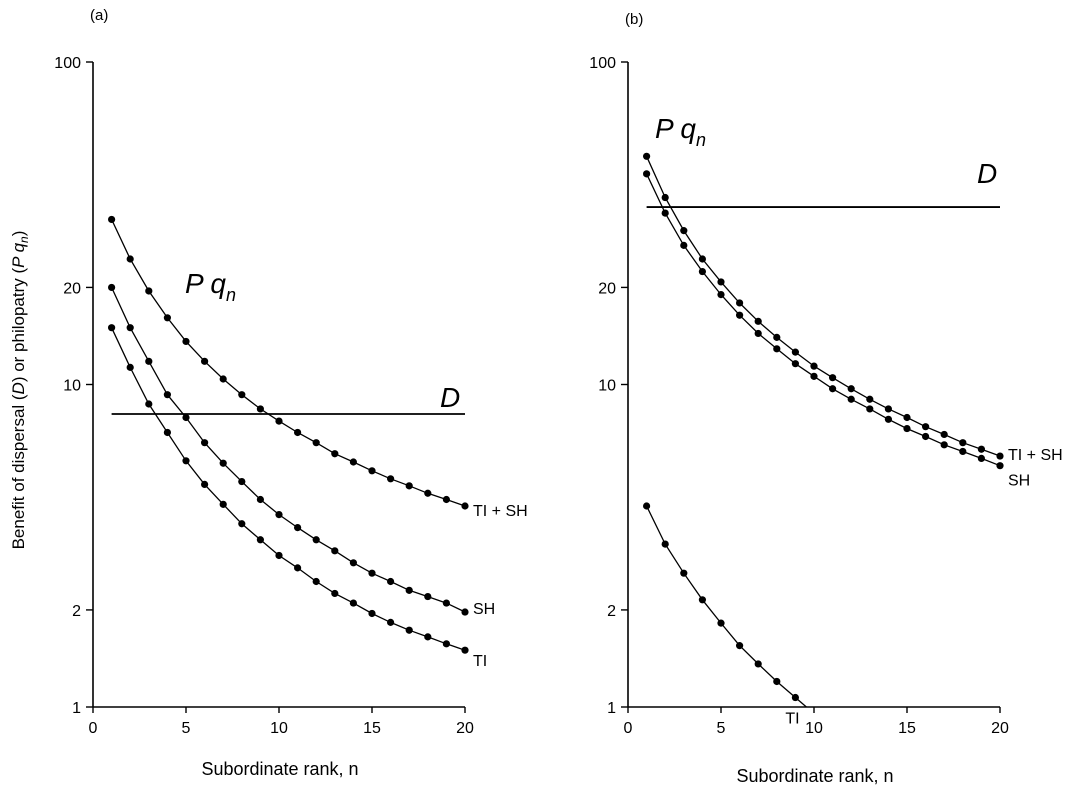  I want to click on series-line-sh, so click(288, 450).